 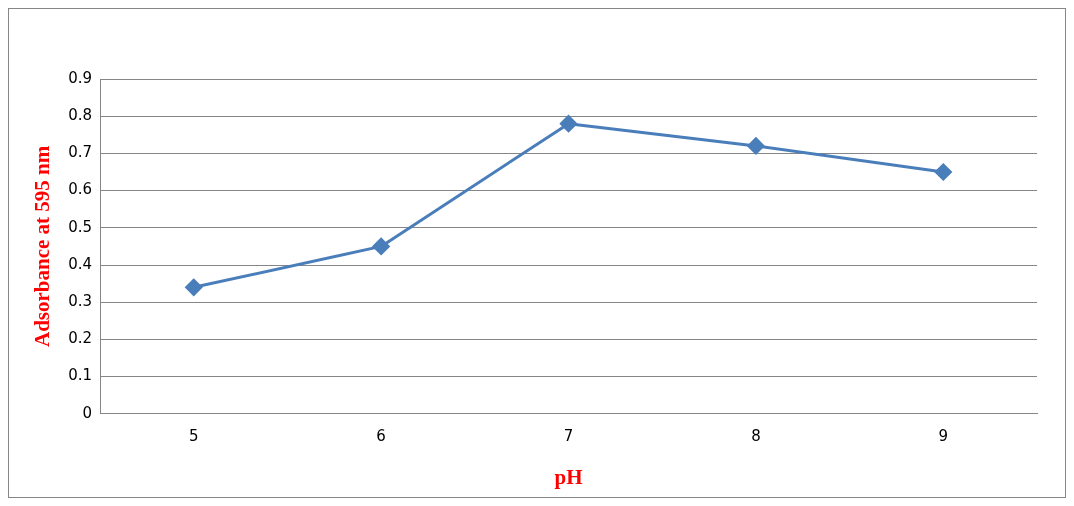 I want to click on y-tick-label: 0.3, so click(x=80, y=301).